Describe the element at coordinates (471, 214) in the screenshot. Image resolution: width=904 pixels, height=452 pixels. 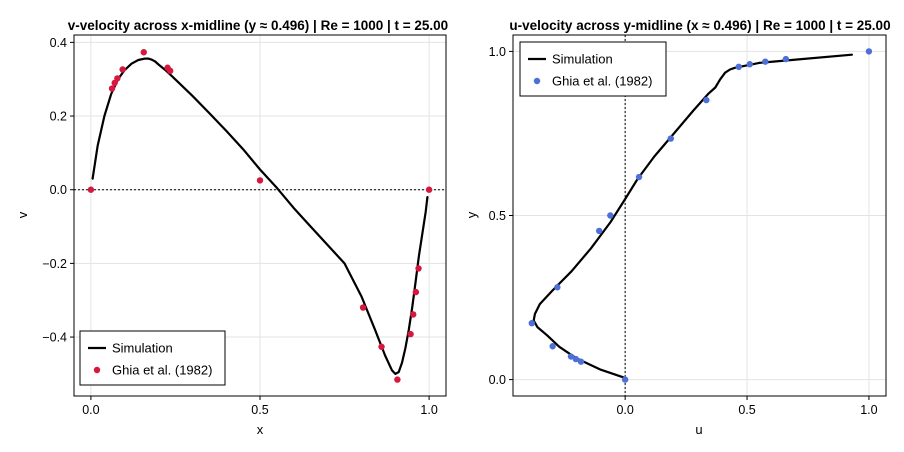
I see `y-axis-label: y` at that location.